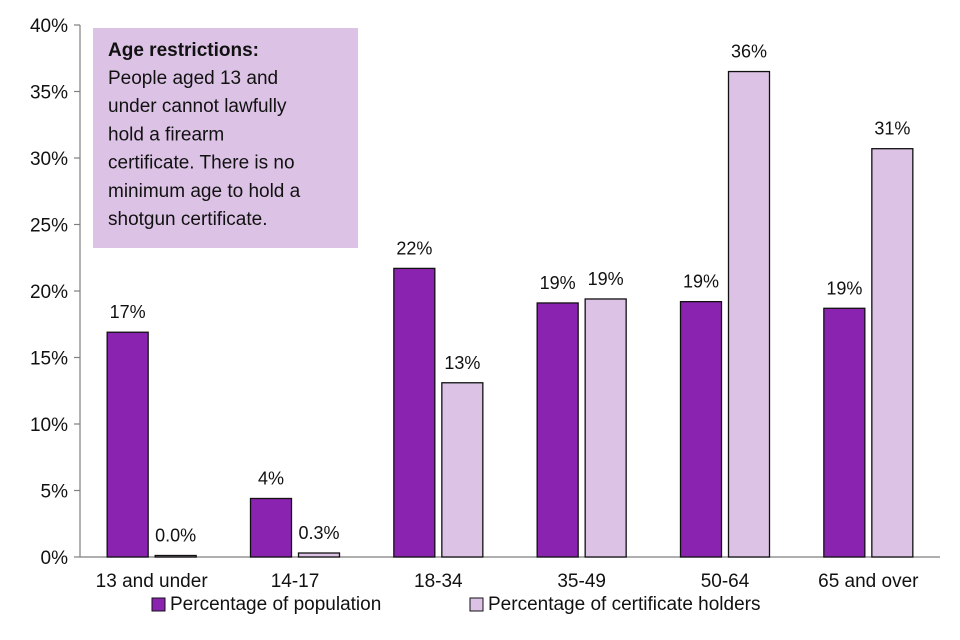  What do you see at coordinates (193, 78) in the screenshot?
I see `annotation-line: People aged 13 and` at bounding box center [193, 78].